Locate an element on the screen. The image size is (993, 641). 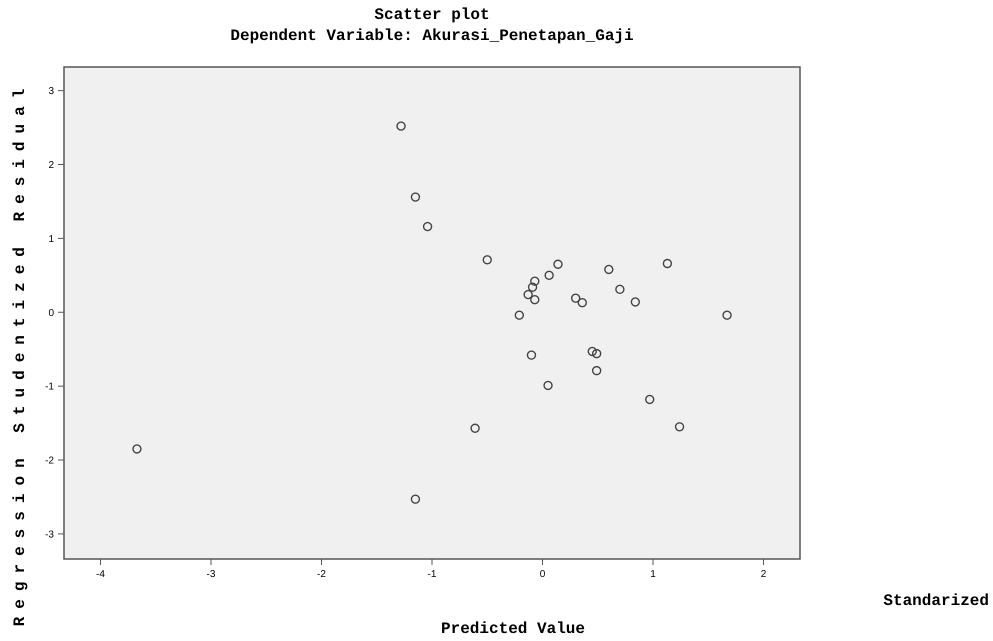
x-tick-label: 1 is located at coordinates (653, 574).